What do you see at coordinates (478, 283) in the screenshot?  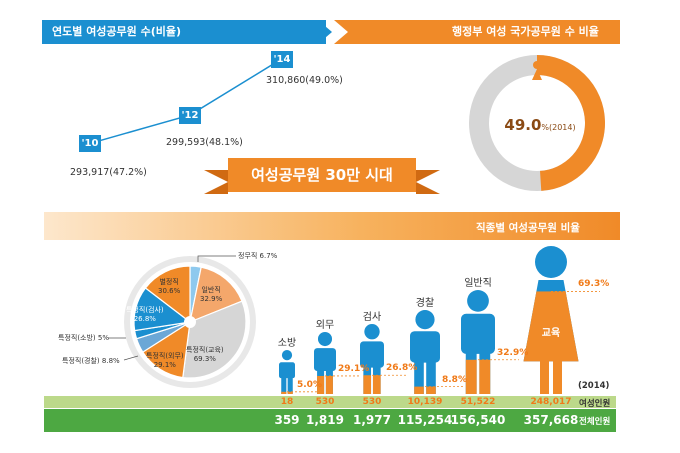 I see `occupation-label-general: 일반직` at bounding box center [478, 283].